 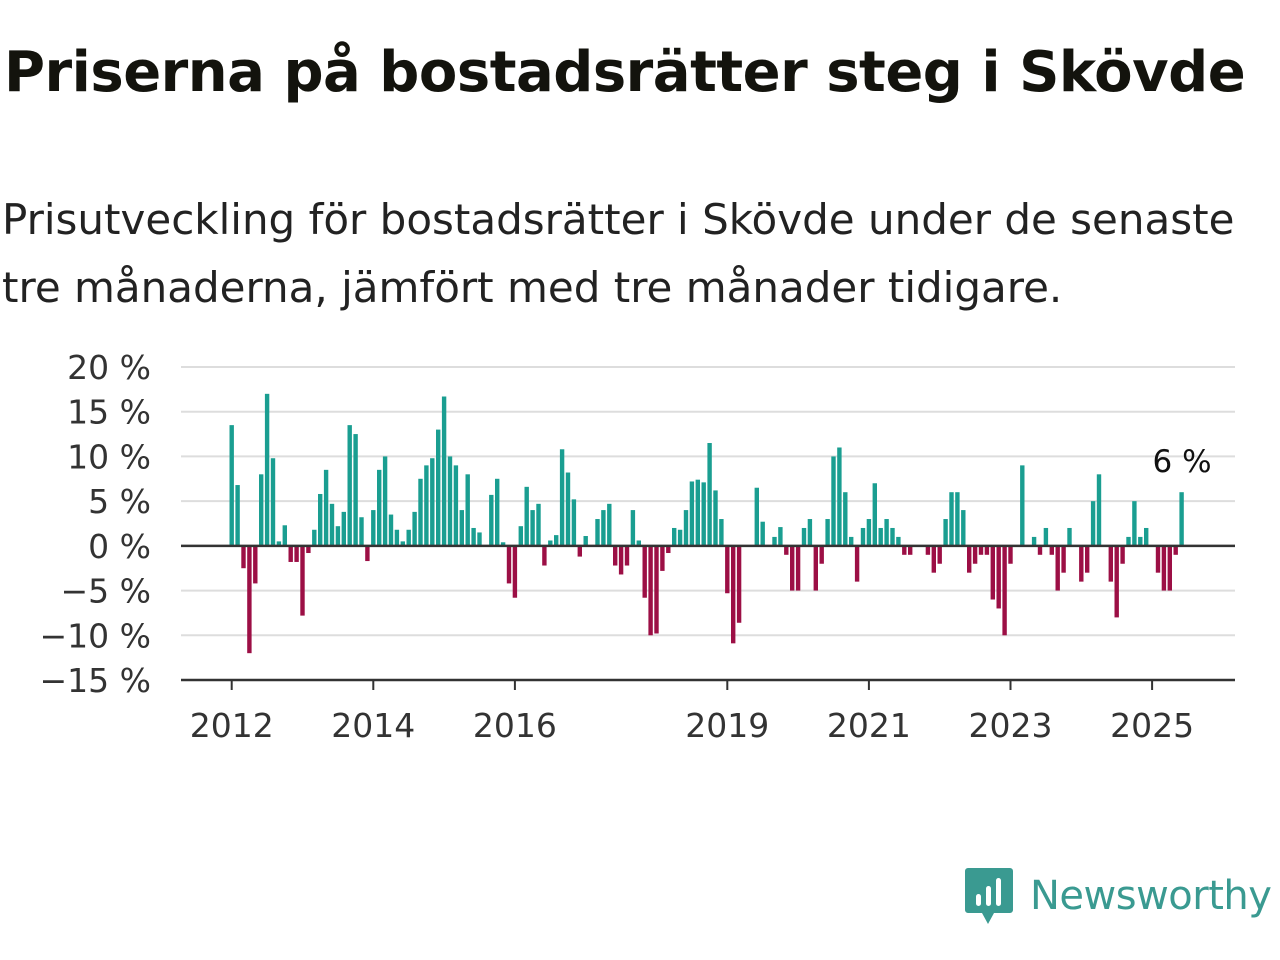 I want to click on x-axis-labels: 2012 2014 2016 2019 2021 2023 2025, so click(x=692, y=725).